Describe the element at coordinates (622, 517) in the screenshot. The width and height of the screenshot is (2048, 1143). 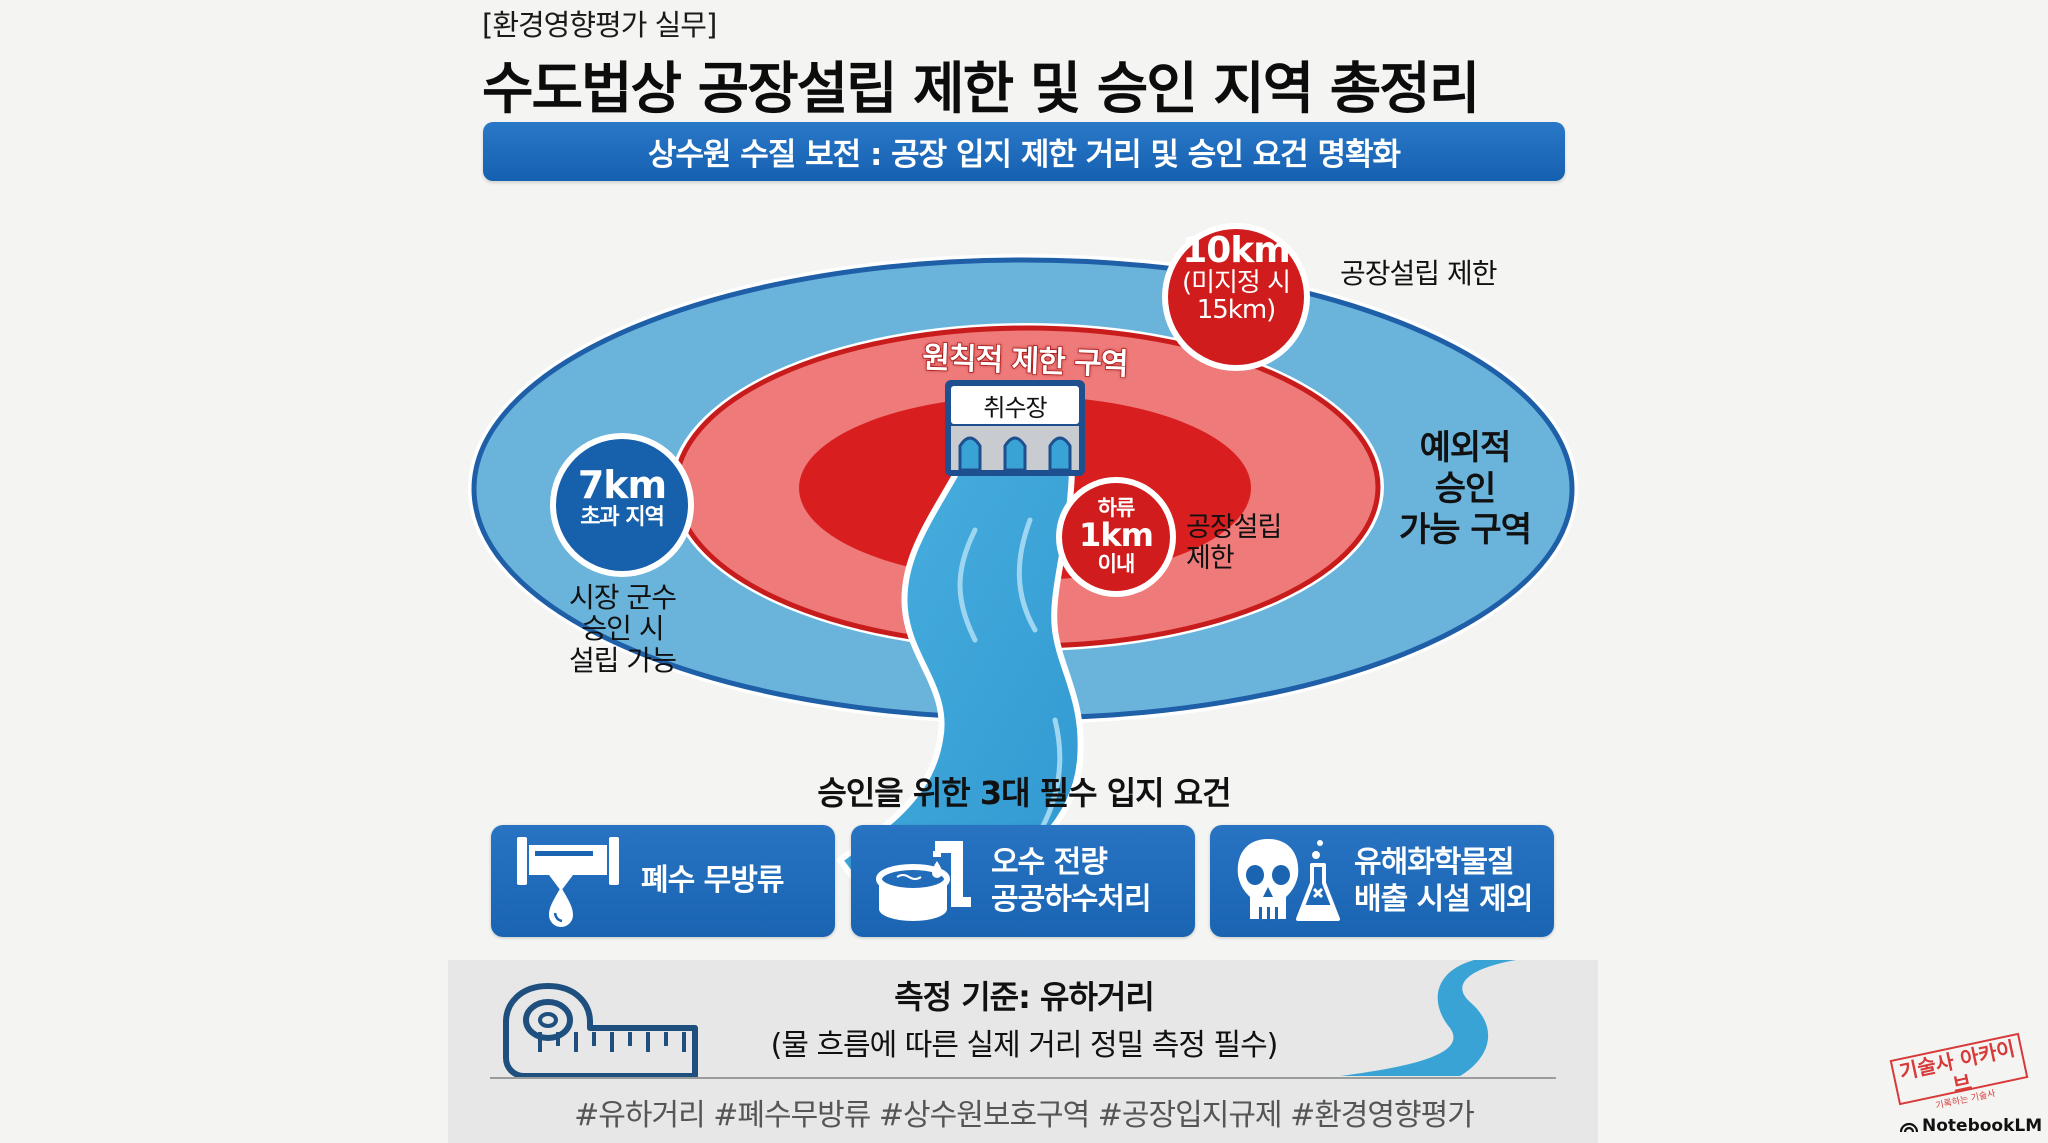
I see `badge-7km-sub: 초과 지역` at that location.